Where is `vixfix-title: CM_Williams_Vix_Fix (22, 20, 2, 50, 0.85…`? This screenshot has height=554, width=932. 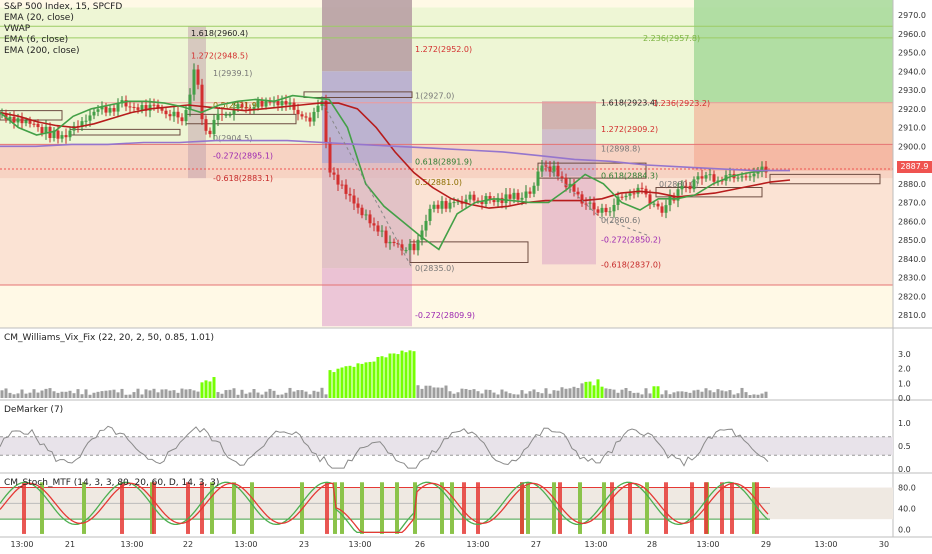 vixfix-title: CM_Williams_Vix_Fix (22, 20, 2, 50, 0.85… is located at coordinates (109, 338).